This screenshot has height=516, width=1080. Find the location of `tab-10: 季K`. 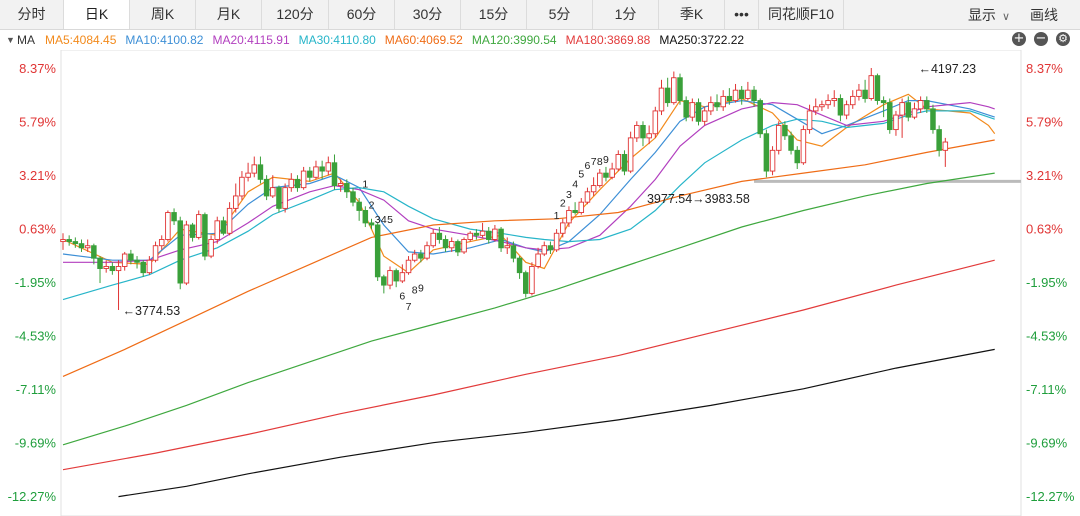

tab-10: 季K is located at coordinates (692, 14).